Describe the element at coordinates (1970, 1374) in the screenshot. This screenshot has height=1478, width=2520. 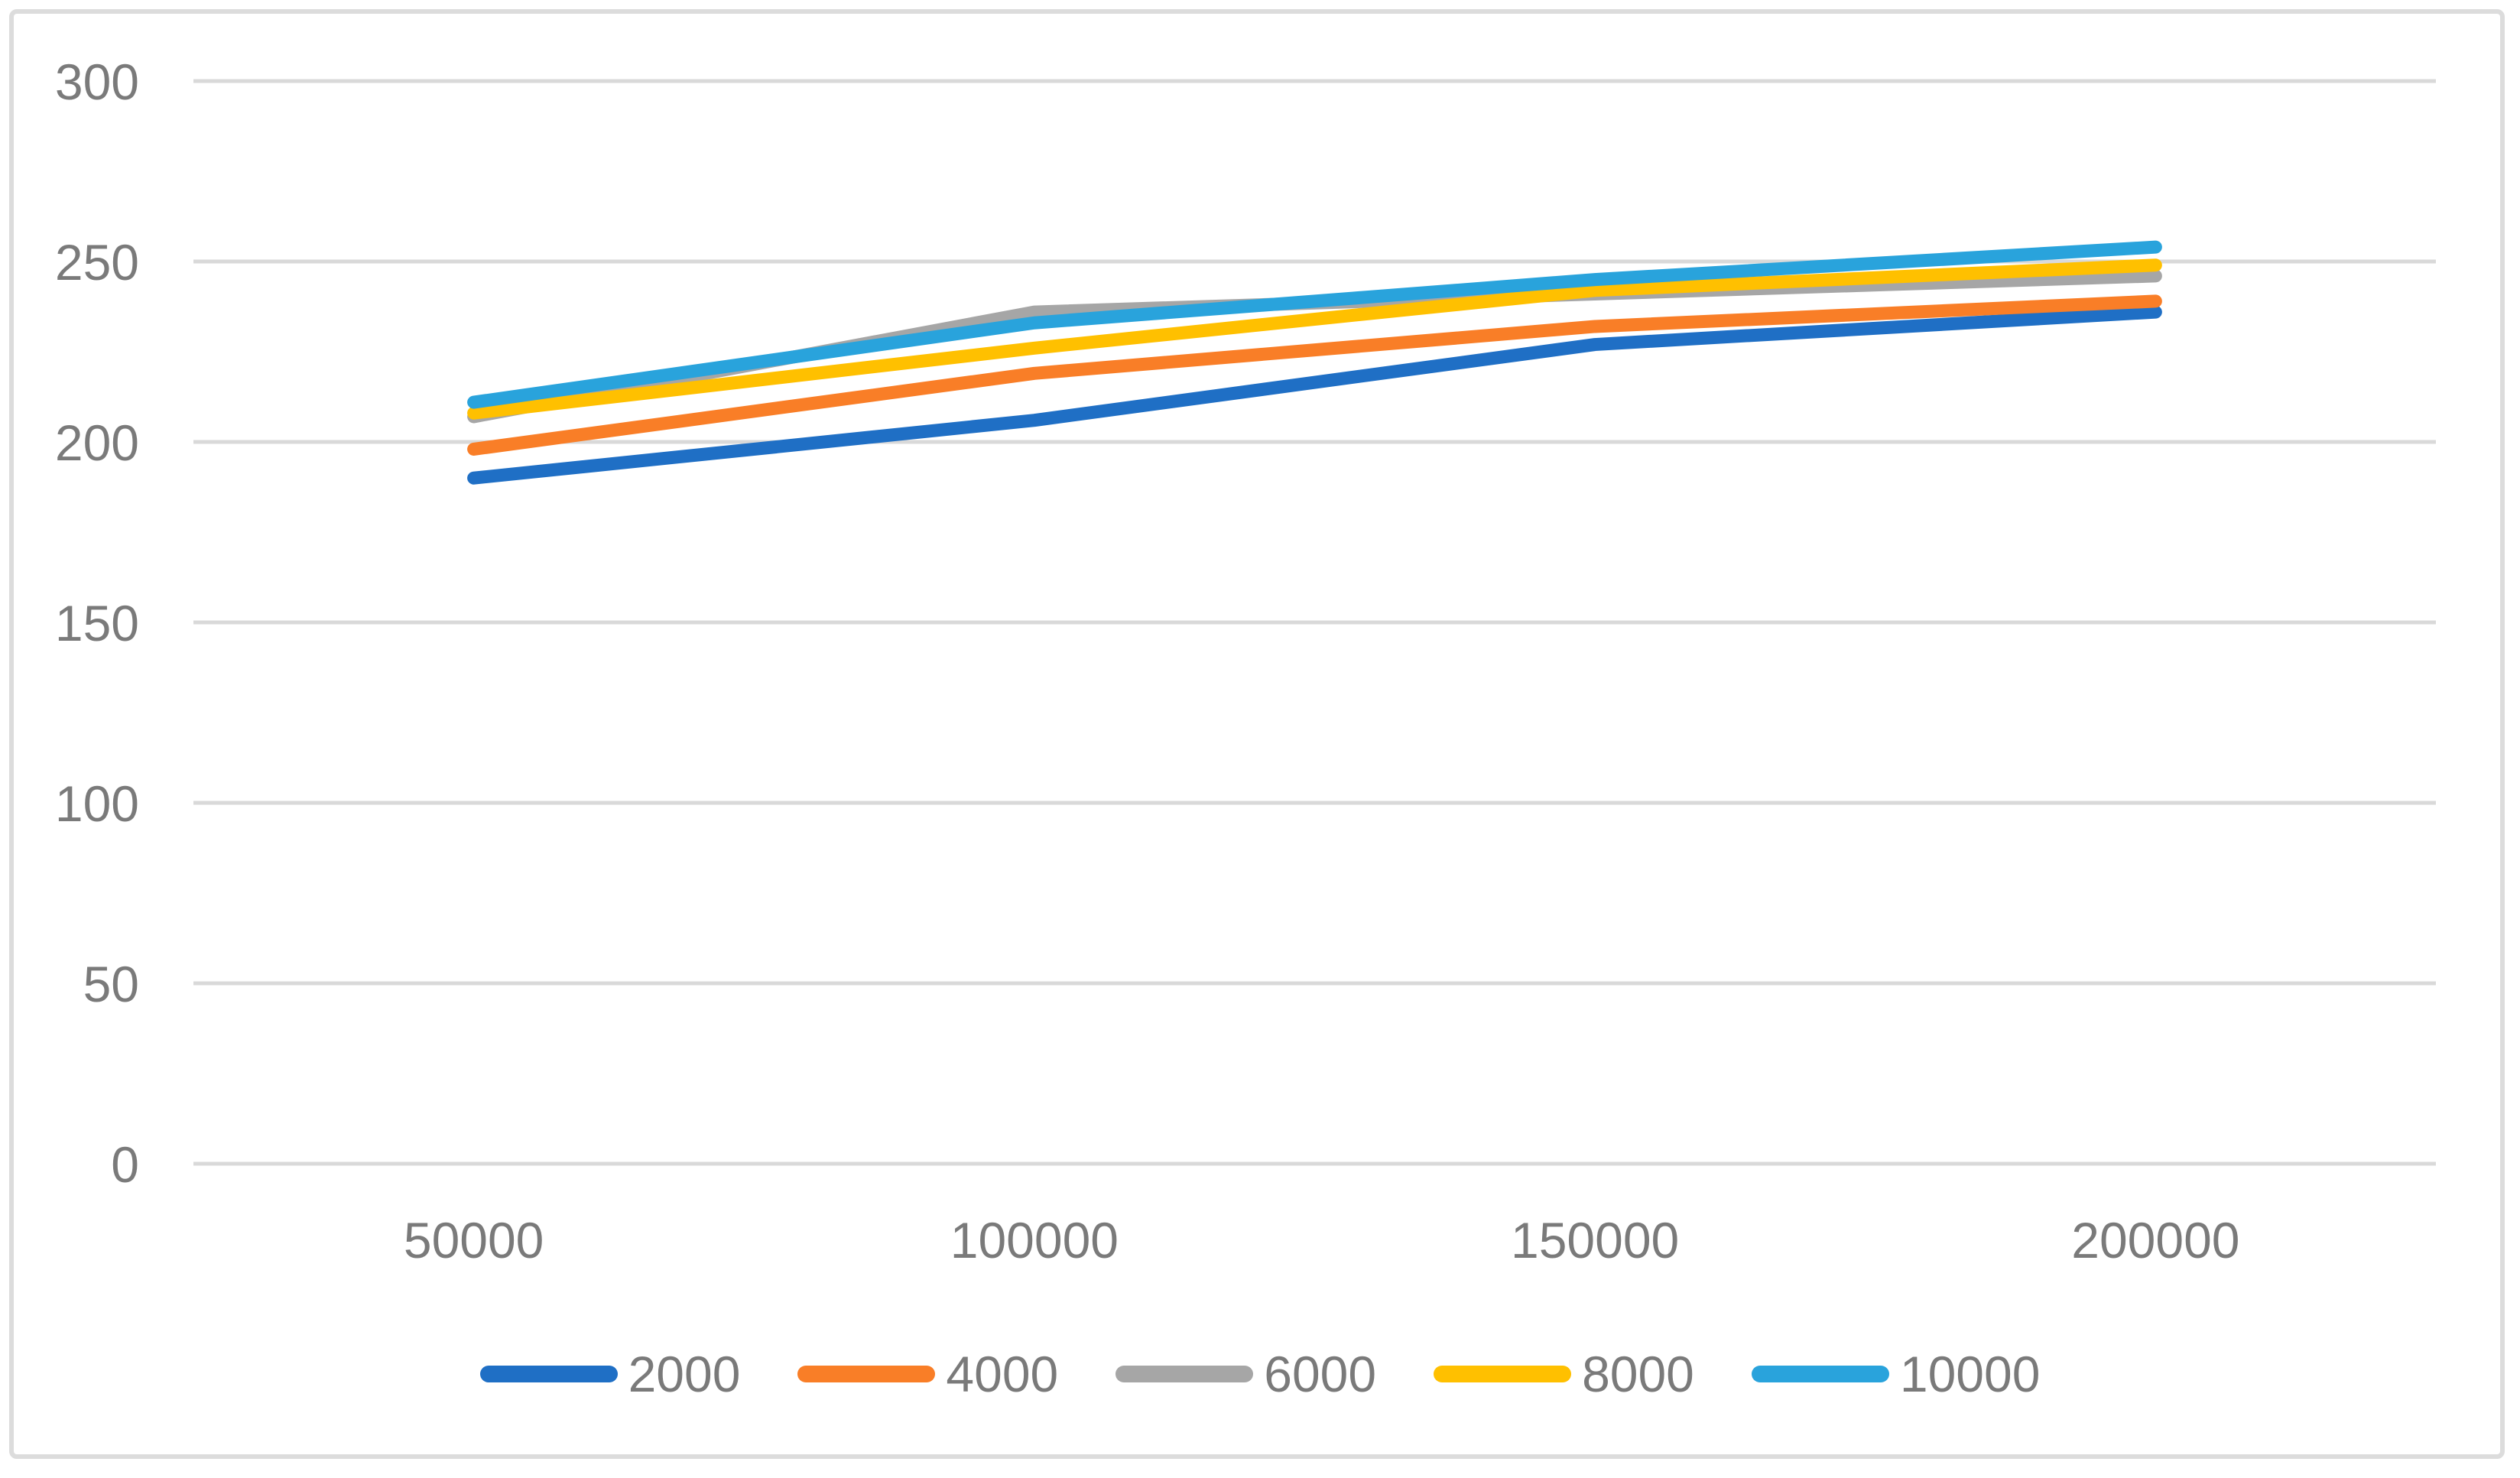
I see `legend-label: 10000` at that location.